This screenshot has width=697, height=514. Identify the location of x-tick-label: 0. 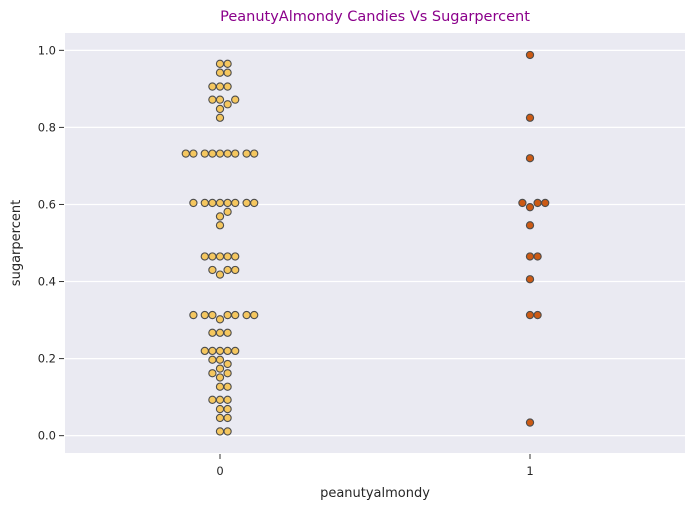
(219, 471).